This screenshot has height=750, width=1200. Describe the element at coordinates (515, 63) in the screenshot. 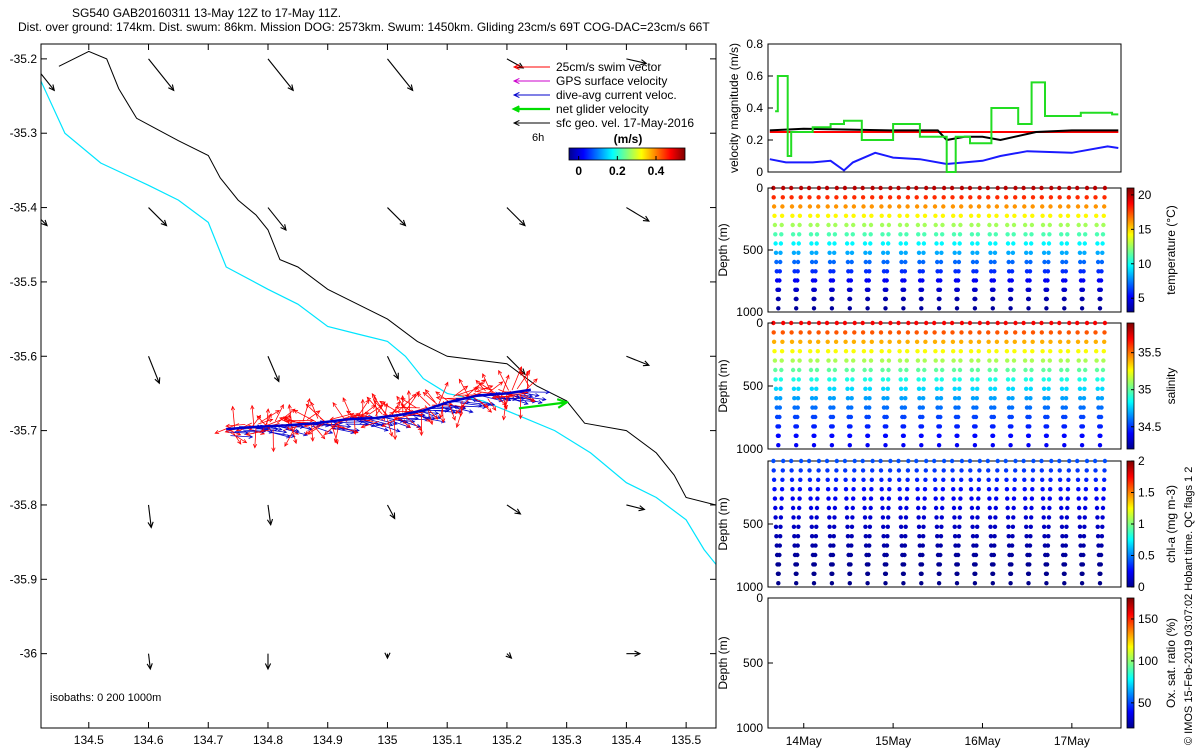

I see `geo-vector-arrow-shaft` at that location.